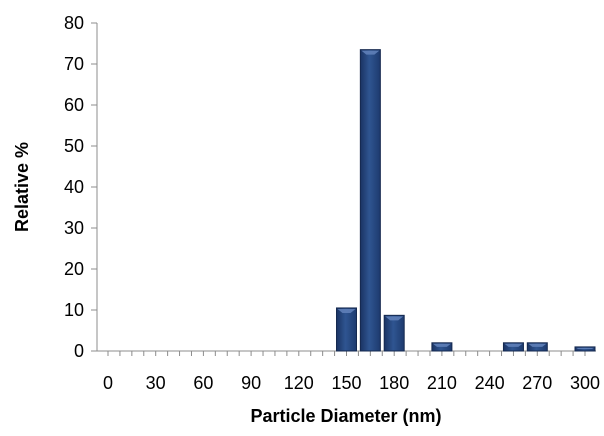 Image resolution: width=604 pixels, height=436 pixels. Describe the element at coordinates (22, 187) in the screenshot. I see `y-axis-title: Relative %` at that location.